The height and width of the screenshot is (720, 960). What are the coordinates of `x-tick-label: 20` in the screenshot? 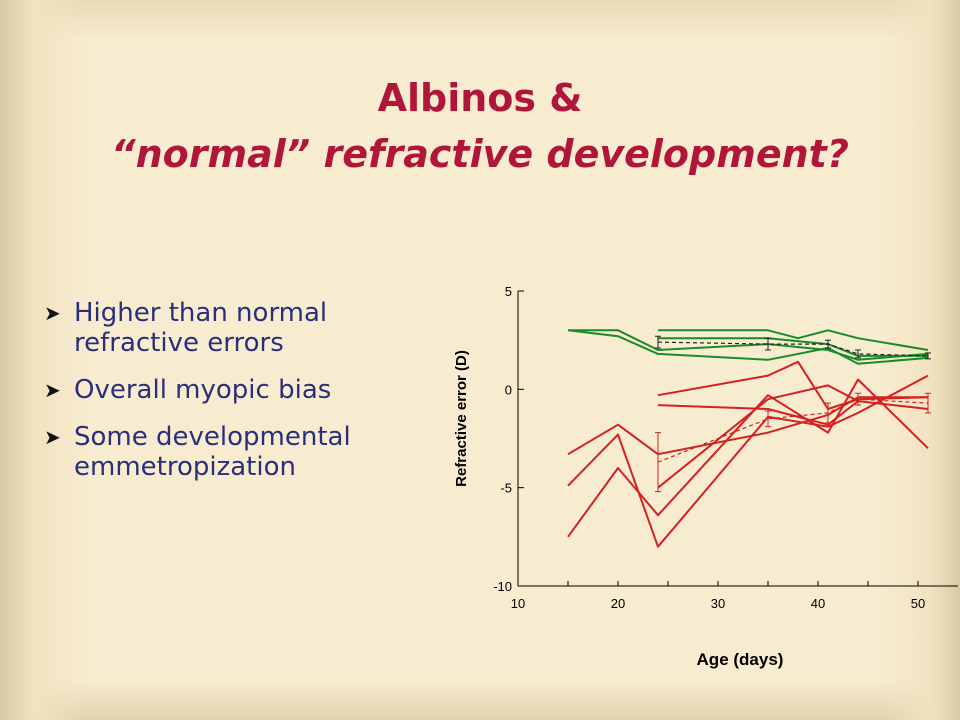 It's located at (618, 603).